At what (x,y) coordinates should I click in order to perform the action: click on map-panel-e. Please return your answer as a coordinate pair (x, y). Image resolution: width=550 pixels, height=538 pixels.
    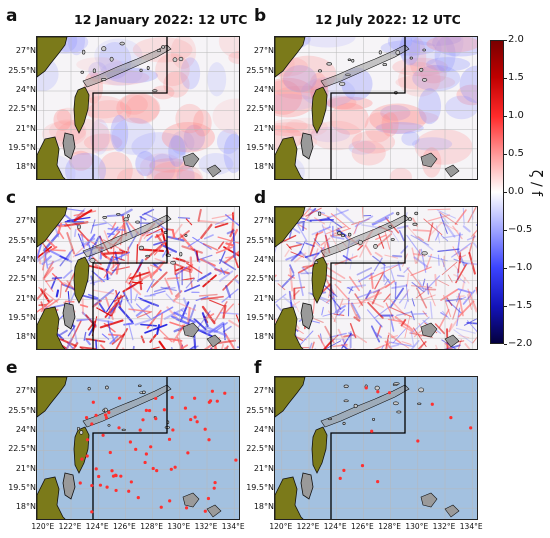
    Looking at the image, I should click on (138, 448).